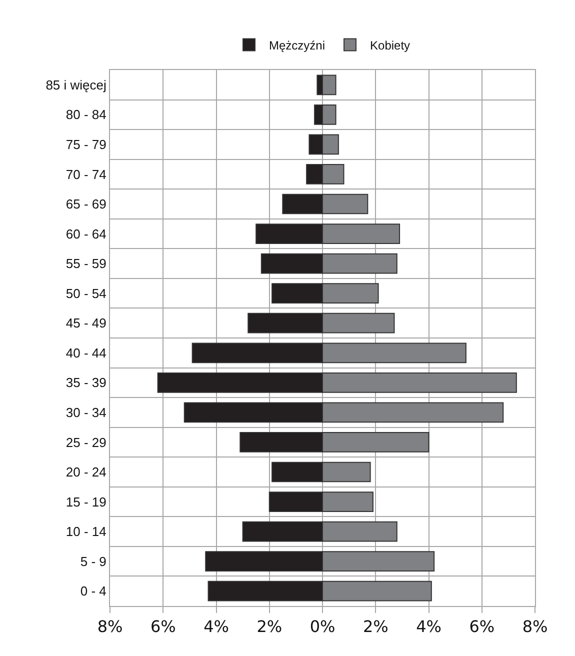  Describe the element at coordinates (86, 174) in the screenshot. I see `y-tick-label: 70 - 74` at that location.